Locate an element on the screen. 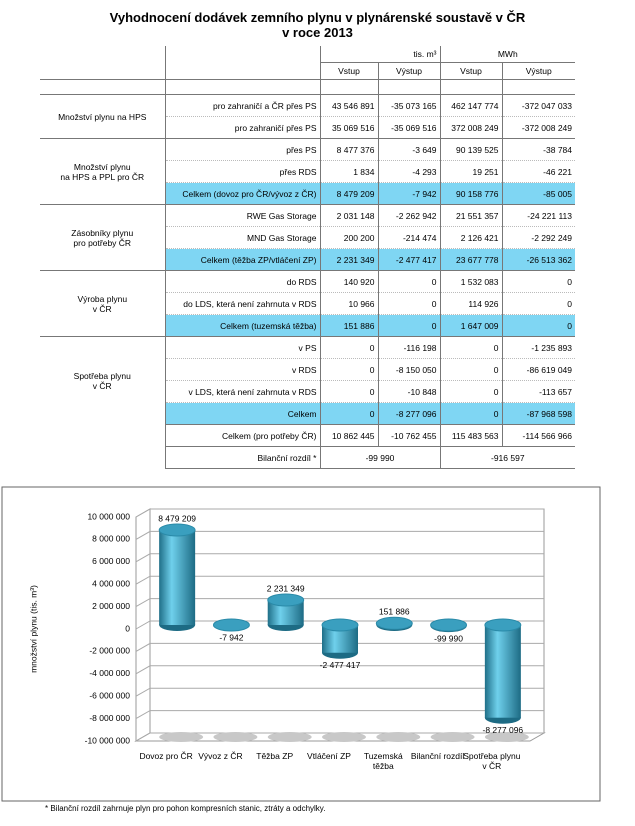 The width and height of the screenshot is (635, 826). row-label: Celkem (tuzemská těžba) is located at coordinates (242, 325).